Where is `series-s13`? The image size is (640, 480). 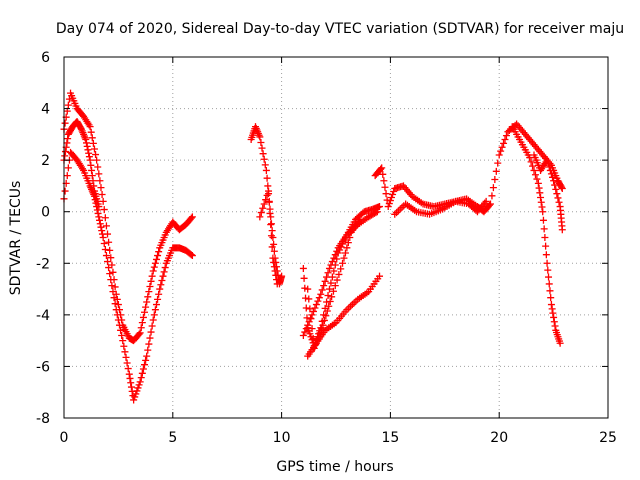
series-s13 is located at coordinates (548, 192).